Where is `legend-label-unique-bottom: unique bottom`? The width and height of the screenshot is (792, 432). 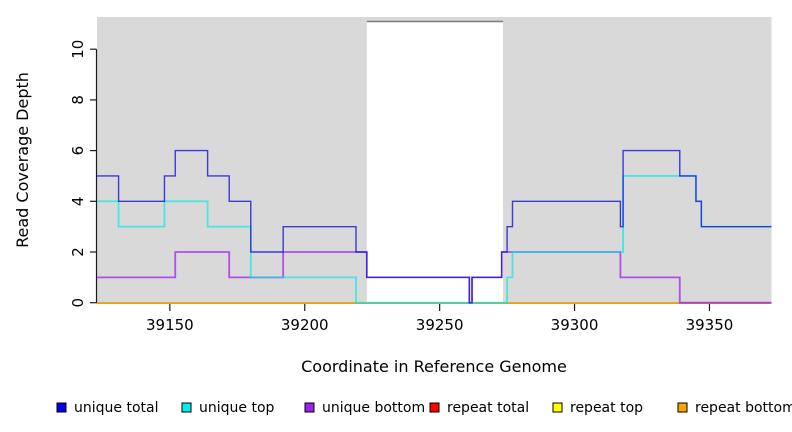 legend-label-unique-bottom: unique bottom is located at coordinates (373, 408).